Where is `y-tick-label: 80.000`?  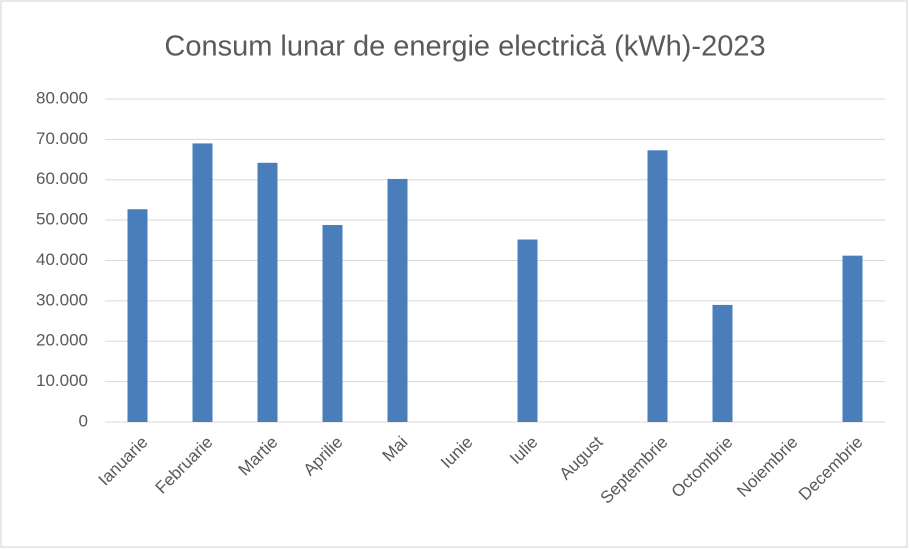 y-tick-label: 80.000 is located at coordinates (62, 97).